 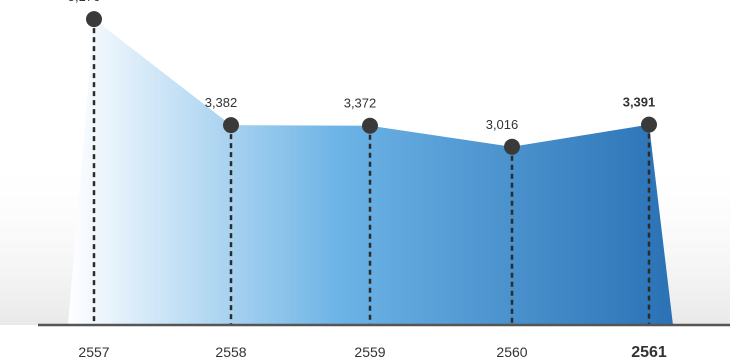 What do you see at coordinates (649, 352) in the screenshot?
I see `x-tick-label-2561: 2561` at bounding box center [649, 352].